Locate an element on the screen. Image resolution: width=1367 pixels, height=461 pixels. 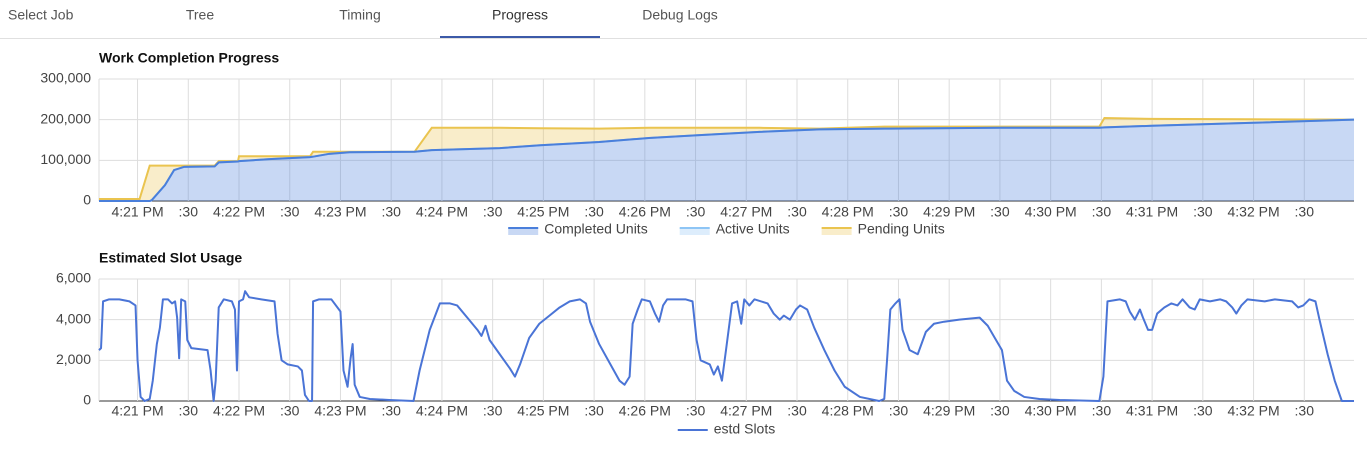
legend-item: Pending Units is located at coordinates (883, 229).